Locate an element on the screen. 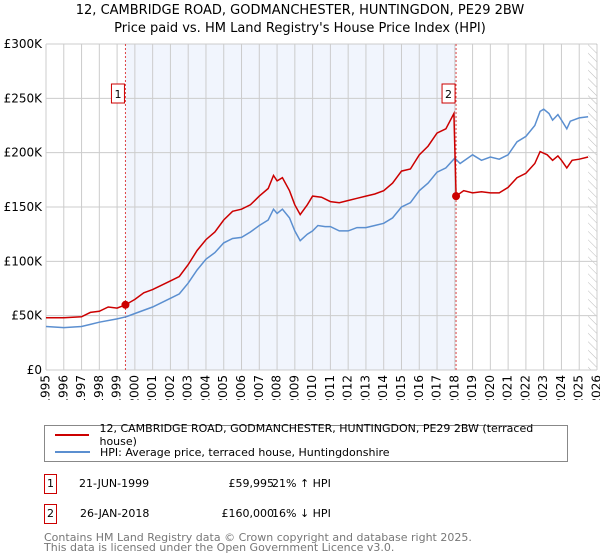 This screenshot has height=560, width=600. x-tick-label: 2017 is located at coordinates (437, 387).